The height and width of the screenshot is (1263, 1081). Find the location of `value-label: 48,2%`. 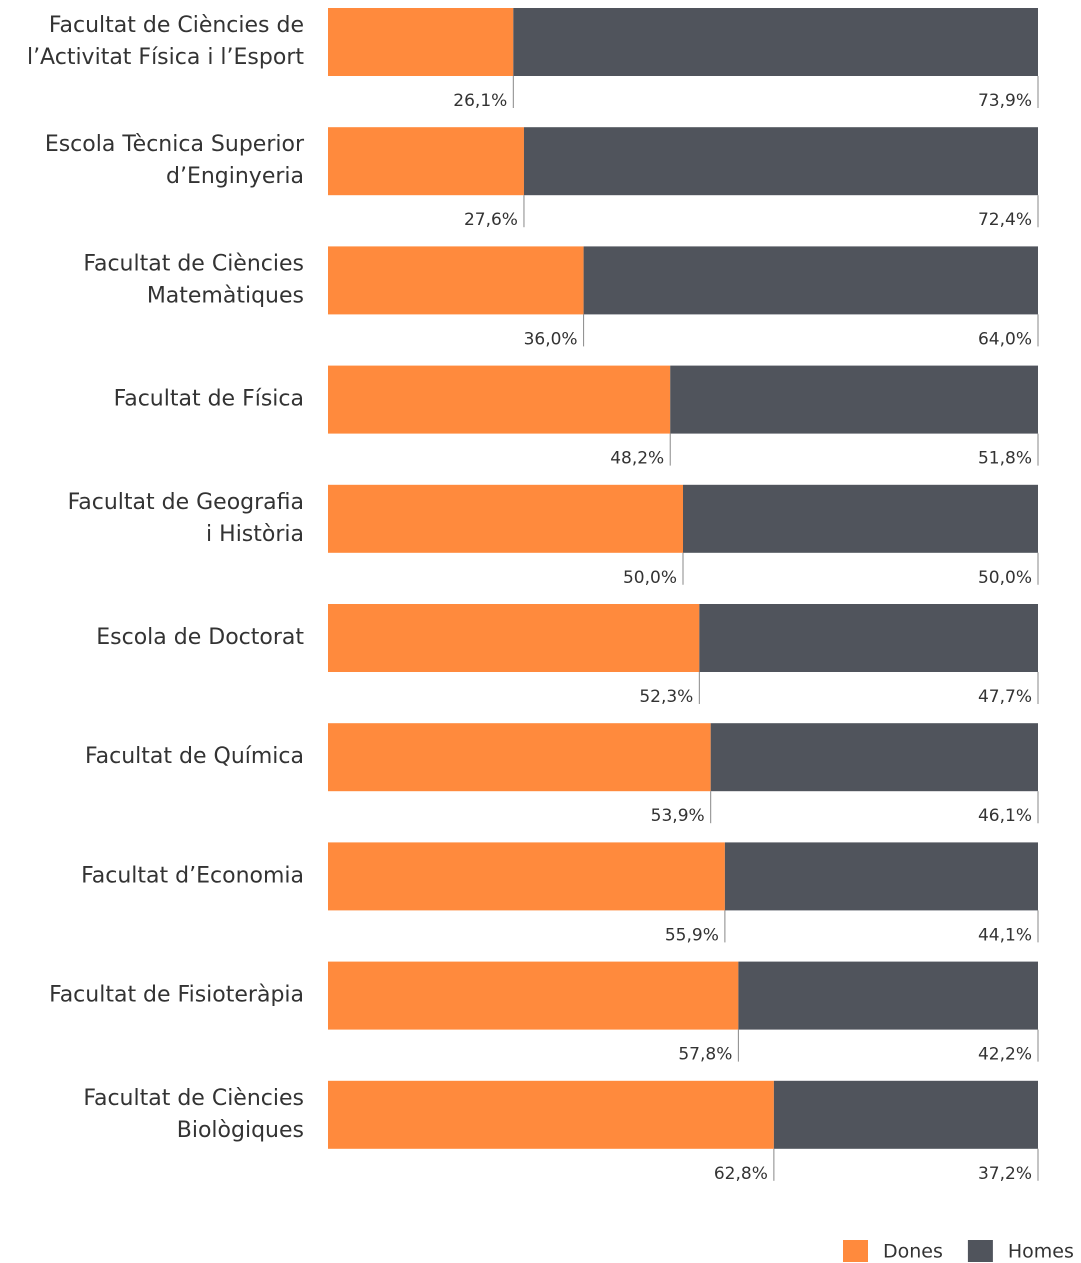

value-label: 48,2% is located at coordinates (637, 459).